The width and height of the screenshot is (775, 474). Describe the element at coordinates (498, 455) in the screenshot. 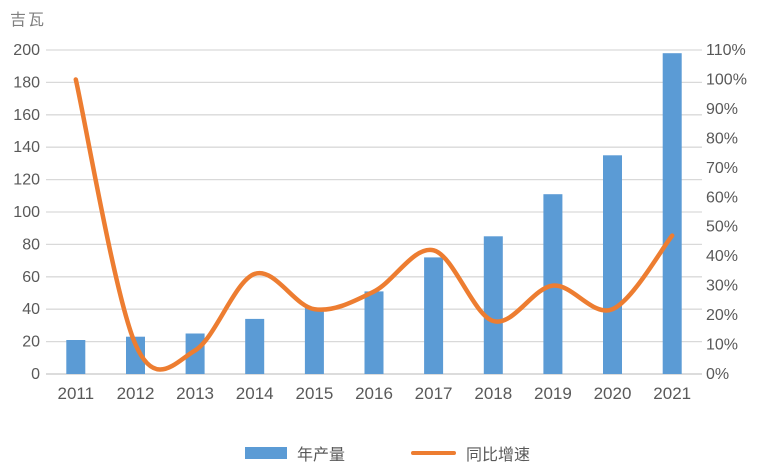

I see `line-series-label: 同比增速` at that location.